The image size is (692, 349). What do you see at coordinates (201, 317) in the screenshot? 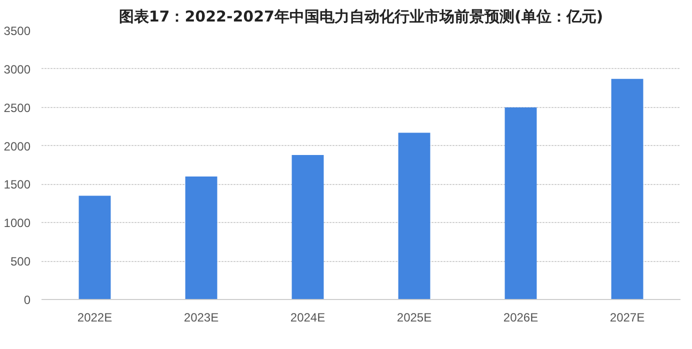
I see `x-tick-label: 2023E` at bounding box center [201, 317].